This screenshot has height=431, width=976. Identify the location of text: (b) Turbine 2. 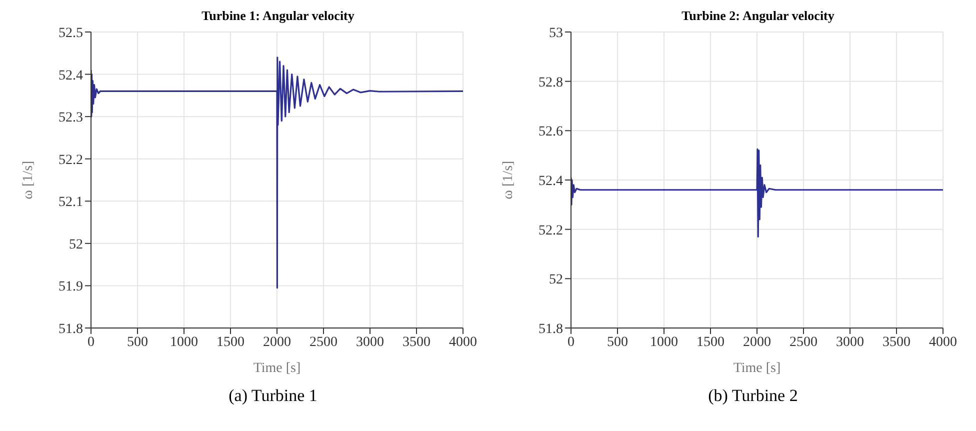
(753, 396).